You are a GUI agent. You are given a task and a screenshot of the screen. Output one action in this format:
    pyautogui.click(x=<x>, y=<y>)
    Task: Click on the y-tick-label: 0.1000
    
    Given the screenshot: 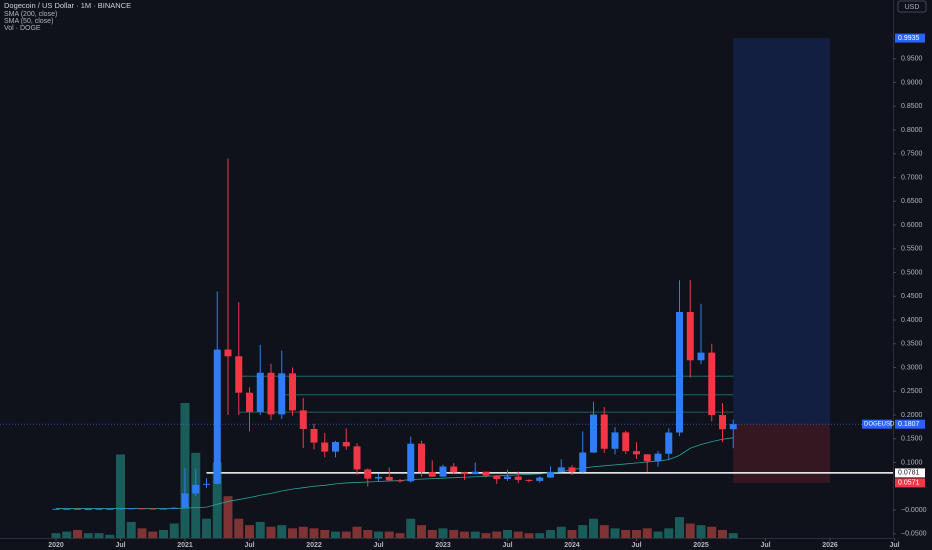 What is the action you would take?
    pyautogui.click(x=912, y=462)
    